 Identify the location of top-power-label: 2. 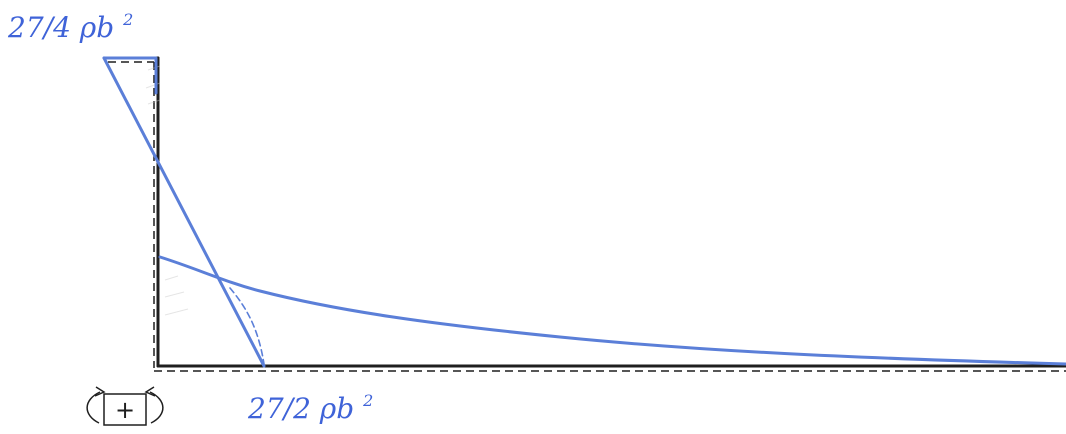
(127, 19).